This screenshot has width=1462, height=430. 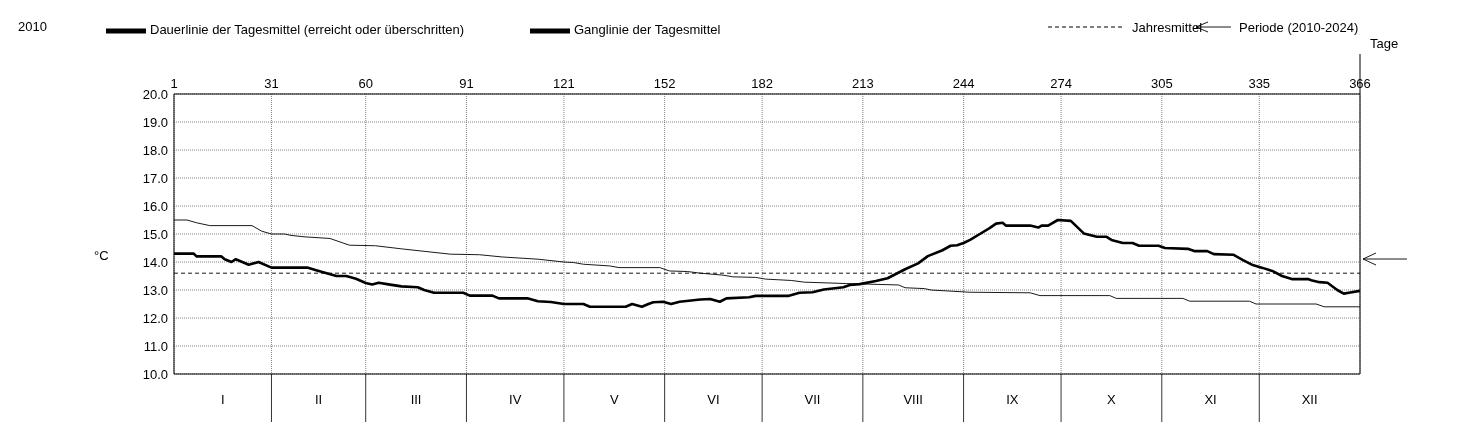 What do you see at coordinates (664, 83) in the screenshot?
I see `x-tick-label: 152` at bounding box center [664, 83].